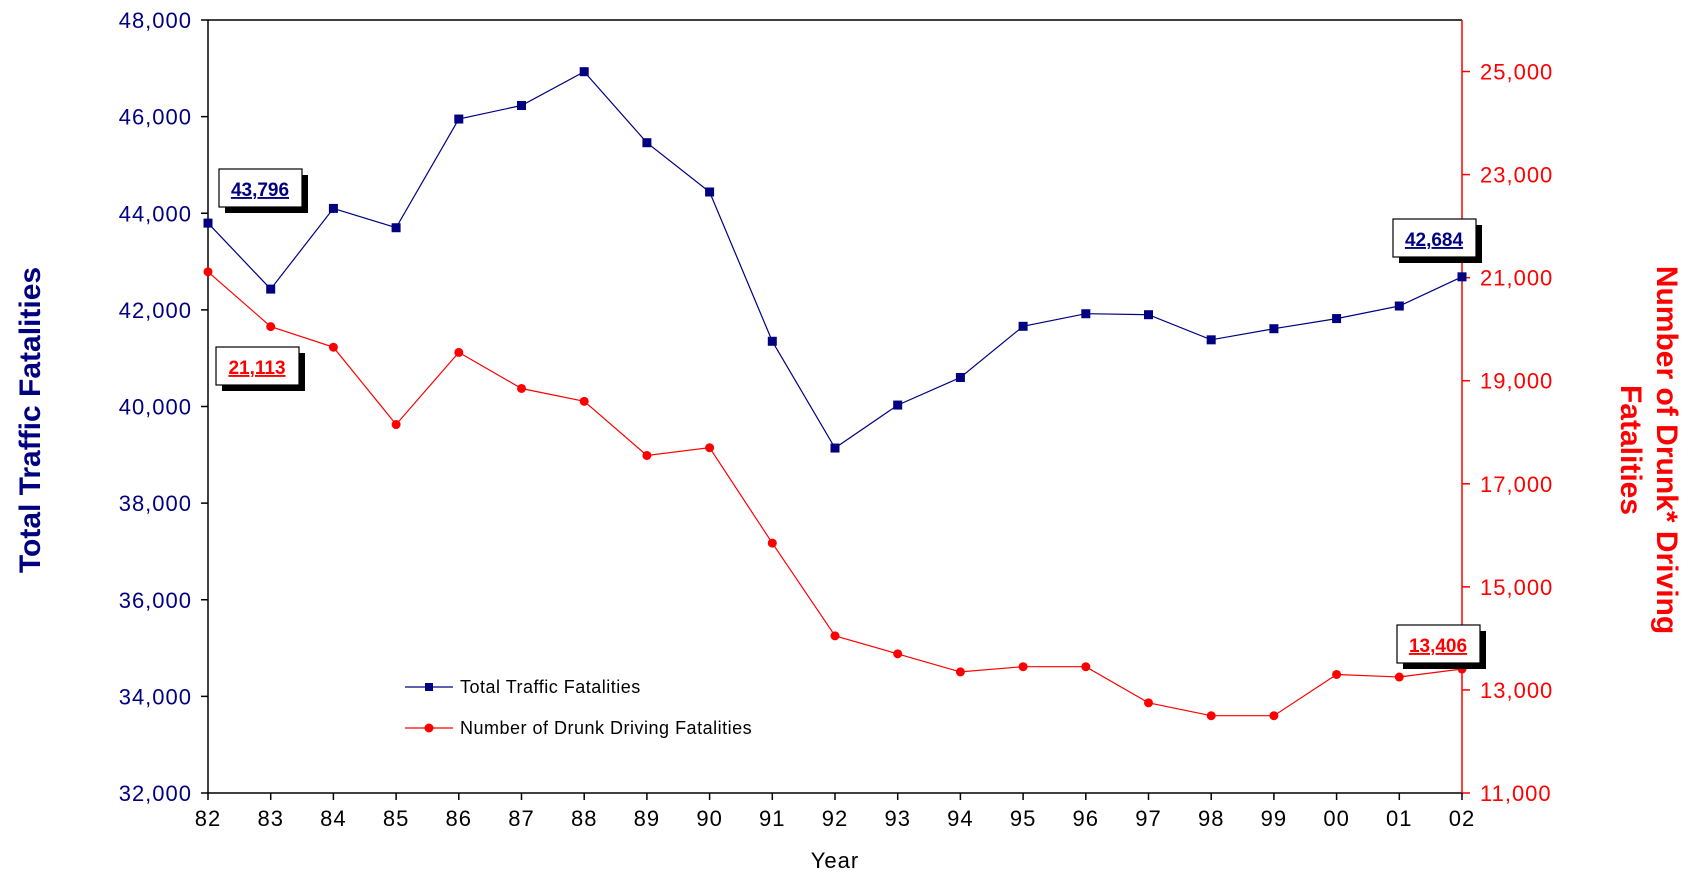 This screenshot has height=886, width=1699. I want to click on left-tick-label: 34,000, so click(155, 696).